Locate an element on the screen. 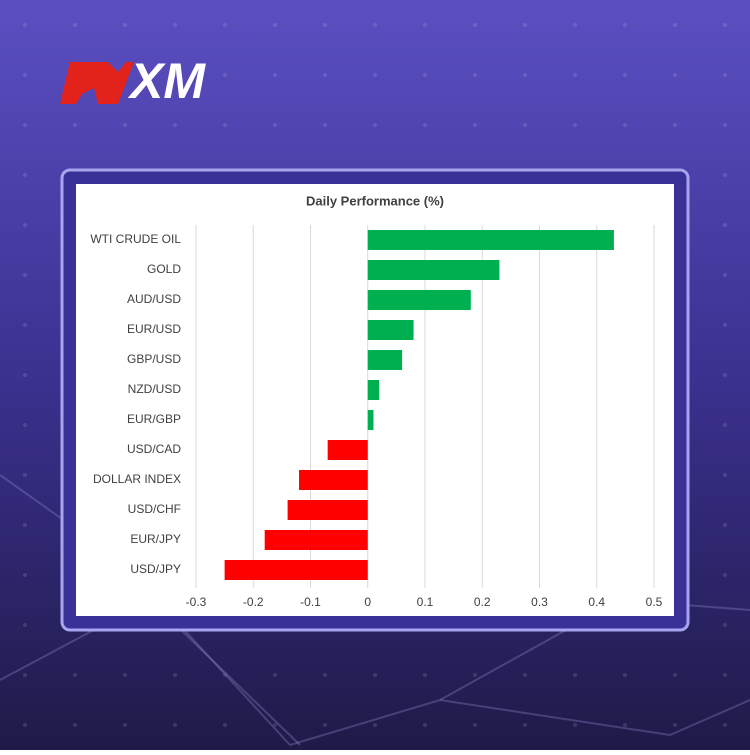 This screenshot has height=755, width=750. x-tick-label: -0.1 is located at coordinates (310, 602).